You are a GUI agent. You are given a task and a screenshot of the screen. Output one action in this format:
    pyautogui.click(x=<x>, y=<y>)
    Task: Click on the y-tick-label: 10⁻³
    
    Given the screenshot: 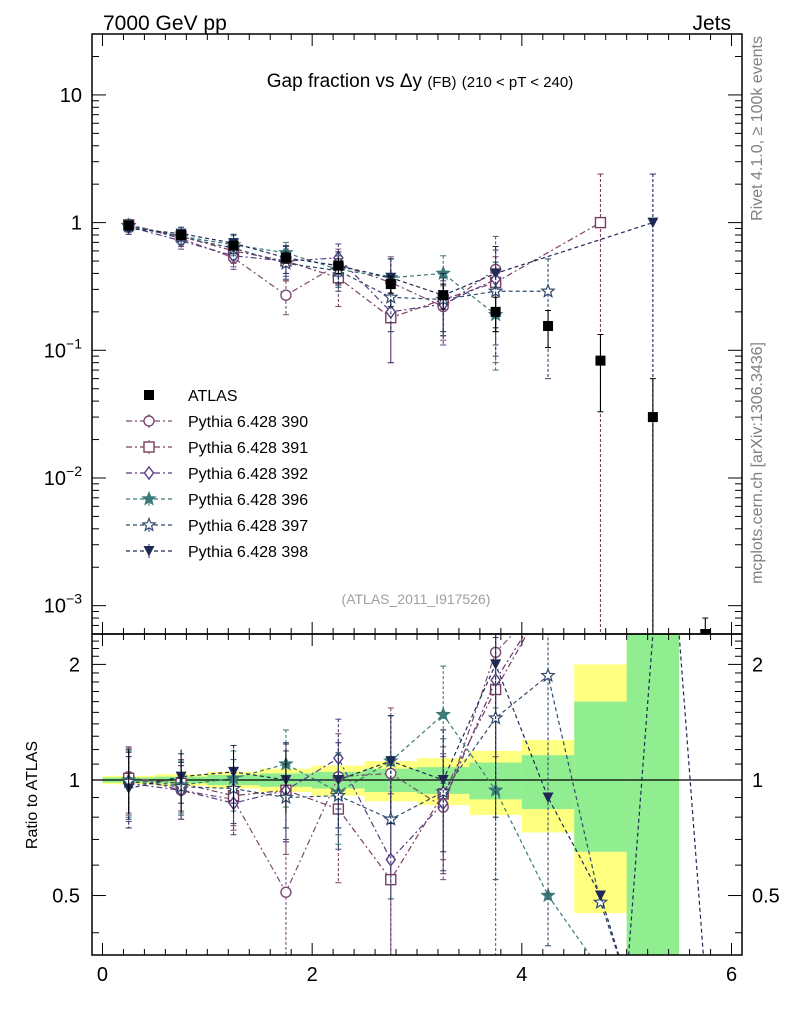 What is the action you would take?
    pyautogui.click(x=63, y=604)
    